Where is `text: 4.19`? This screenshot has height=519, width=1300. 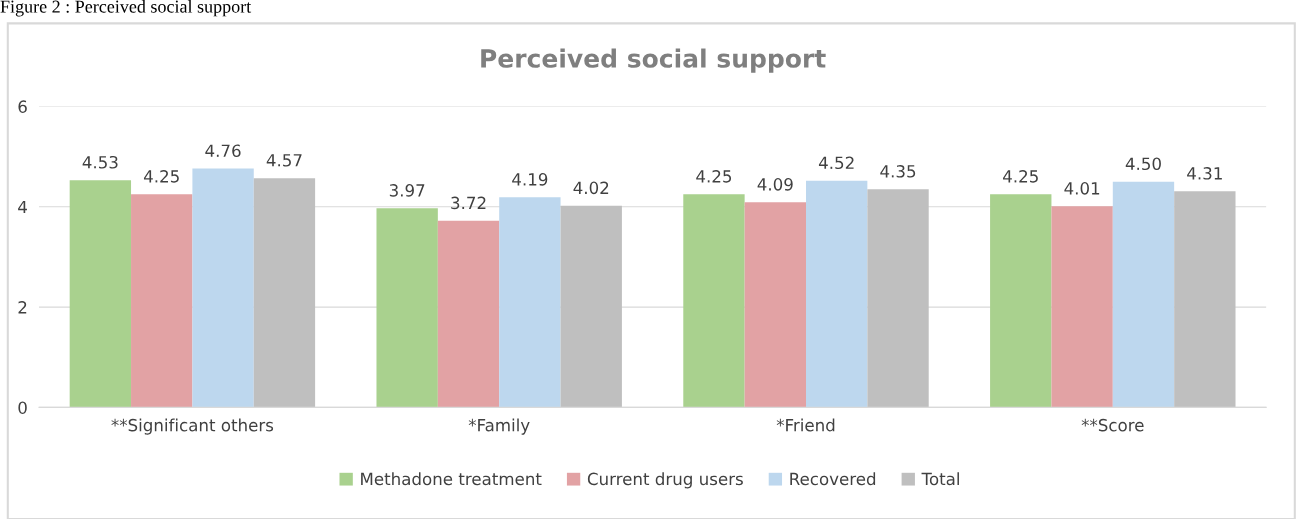 text: 4.19 is located at coordinates (530, 179).